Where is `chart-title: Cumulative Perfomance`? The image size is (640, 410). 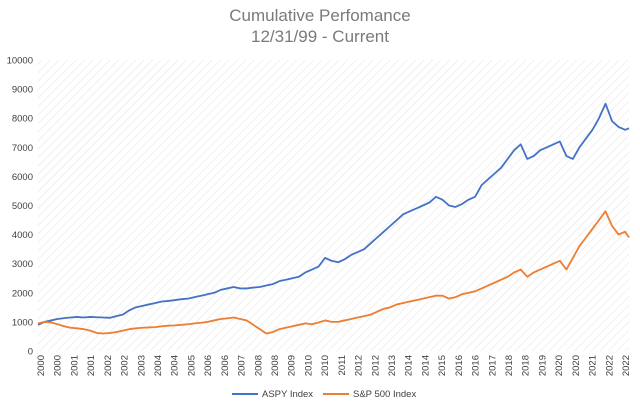 chart-title: Cumulative Perfomance is located at coordinates (319, 15).